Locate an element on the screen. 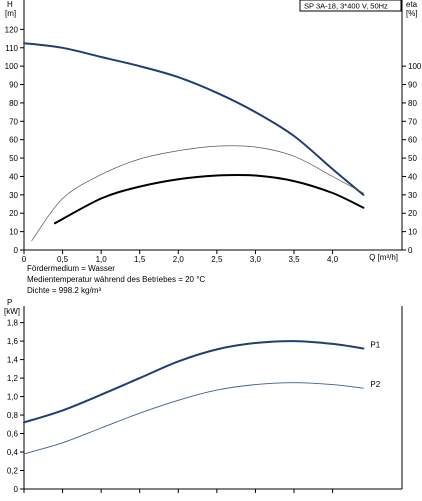  power-tick-label: 0,2 is located at coordinates (13, 471).